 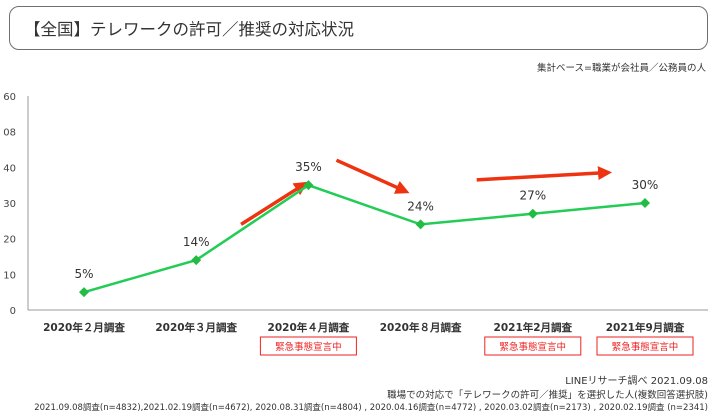 What do you see at coordinates (196, 327) in the screenshot?
I see `x-tick-label: 2020年３月調査` at bounding box center [196, 327].